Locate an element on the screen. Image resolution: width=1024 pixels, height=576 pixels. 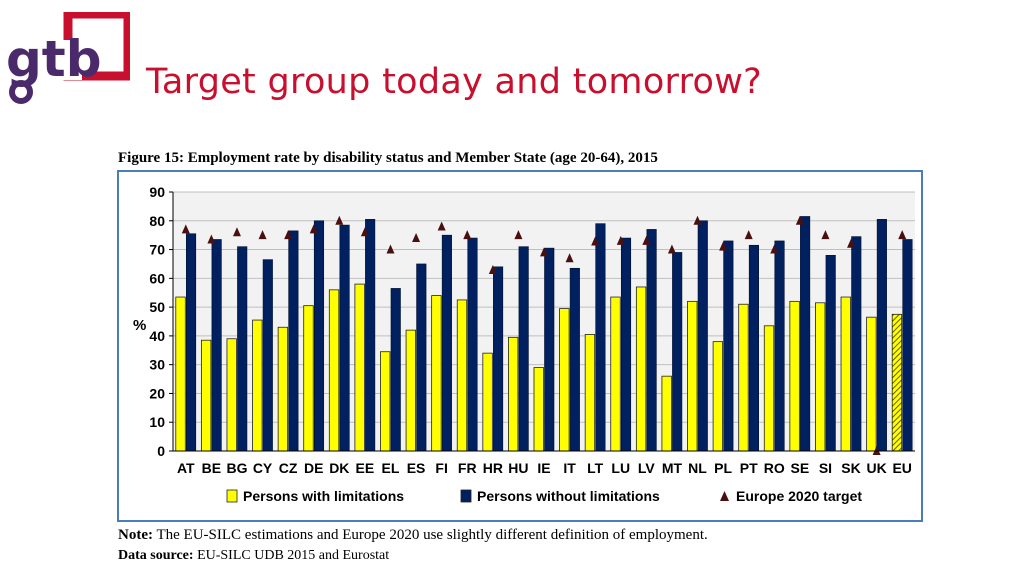
target-marker-fi is located at coordinates (441, 226).